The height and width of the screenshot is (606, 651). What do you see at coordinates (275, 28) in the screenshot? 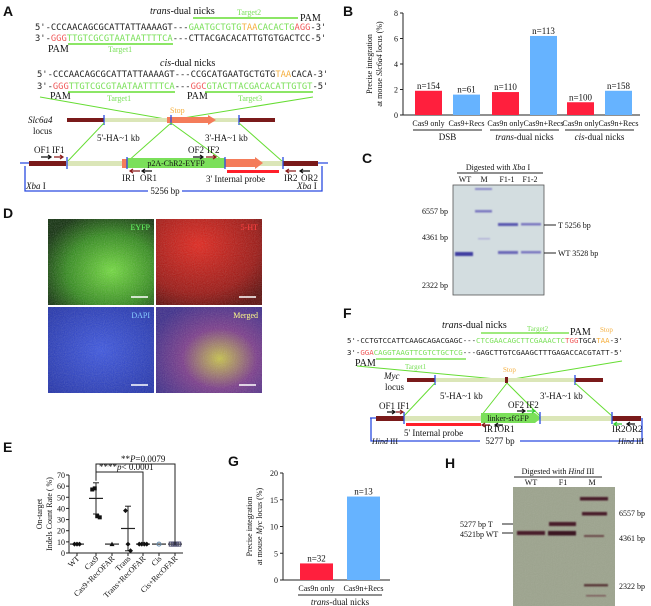
I see `sequence-segment: CACACTG` at bounding box center [275, 28].